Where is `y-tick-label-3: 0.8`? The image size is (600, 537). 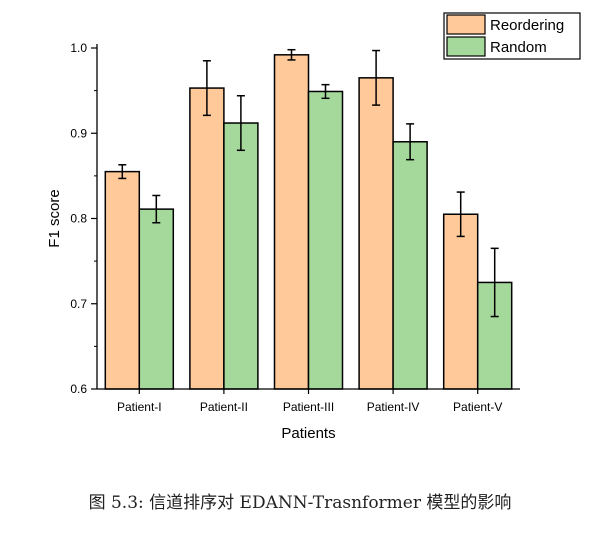
y-tick-label-3: 0.8 is located at coordinates (78, 219).